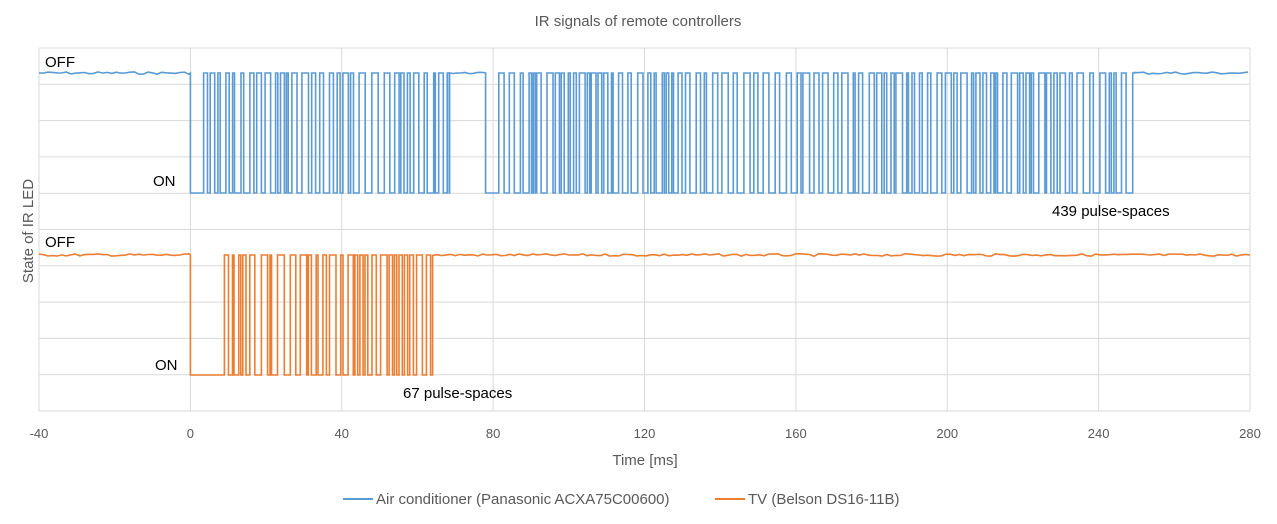 Image resolution: width=1277 pixels, height=524 pixels. What do you see at coordinates (796, 433) in the screenshot?
I see `x-tick-label: 160` at bounding box center [796, 433].